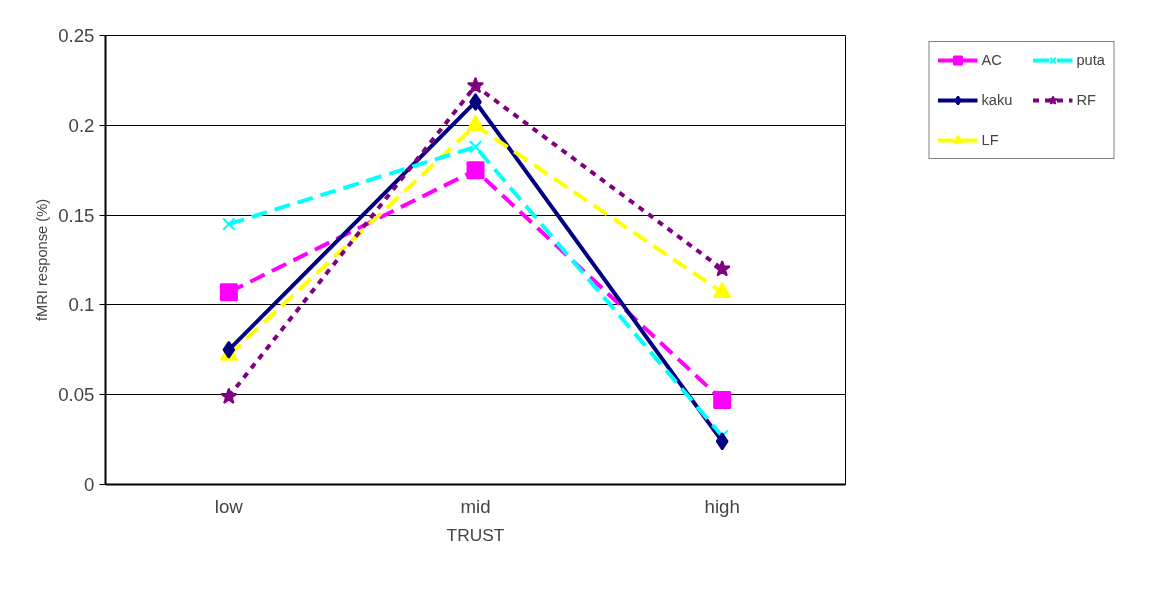 This screenshot has height=614, width=1155. What do you see at coordinates (81, 305) in the screenshot?
I see `y-tick-label: 0.1` at bounding box center [81, 305].